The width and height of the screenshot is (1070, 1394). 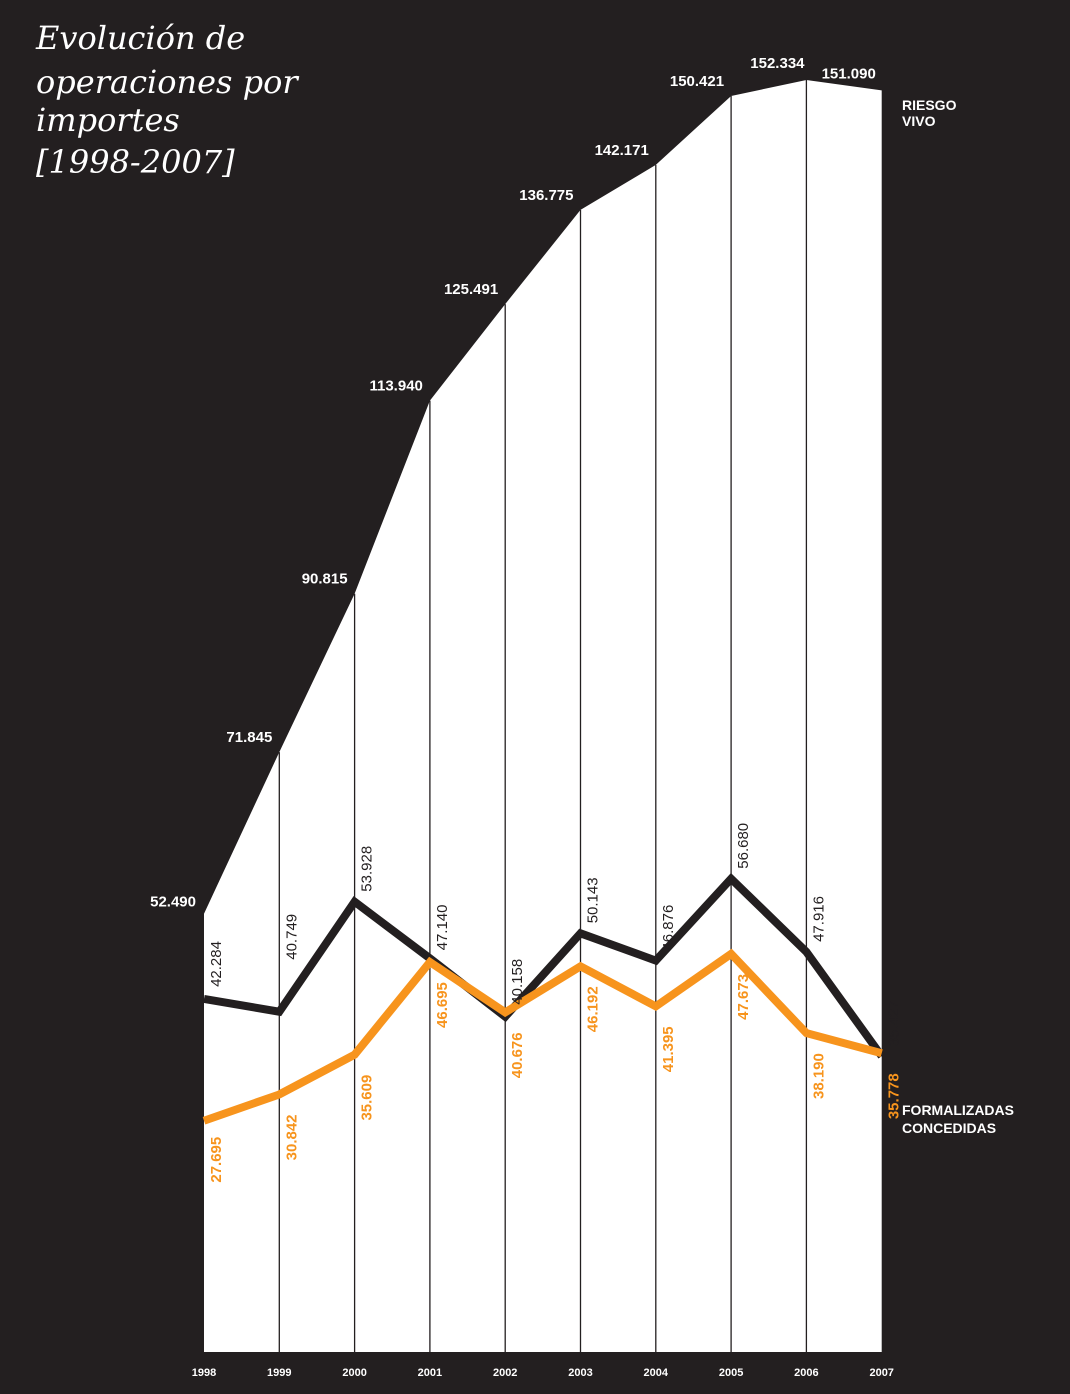 What do you see at coordinates (958, 1119) in the screenshot?
I see `legend-formalizadas-concedidas: FORMALIZADAS CONCEDIDAS` at bounding box center [958, 1119].